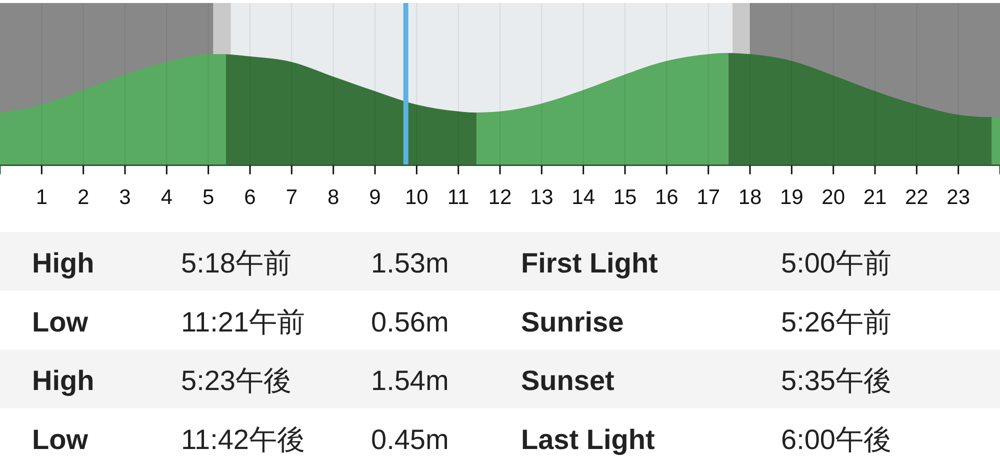 The image size is (1000, 470). Describe the element at coordinates (542, 198) in the screenshot. I see `x-tick-label: 13` at that location.